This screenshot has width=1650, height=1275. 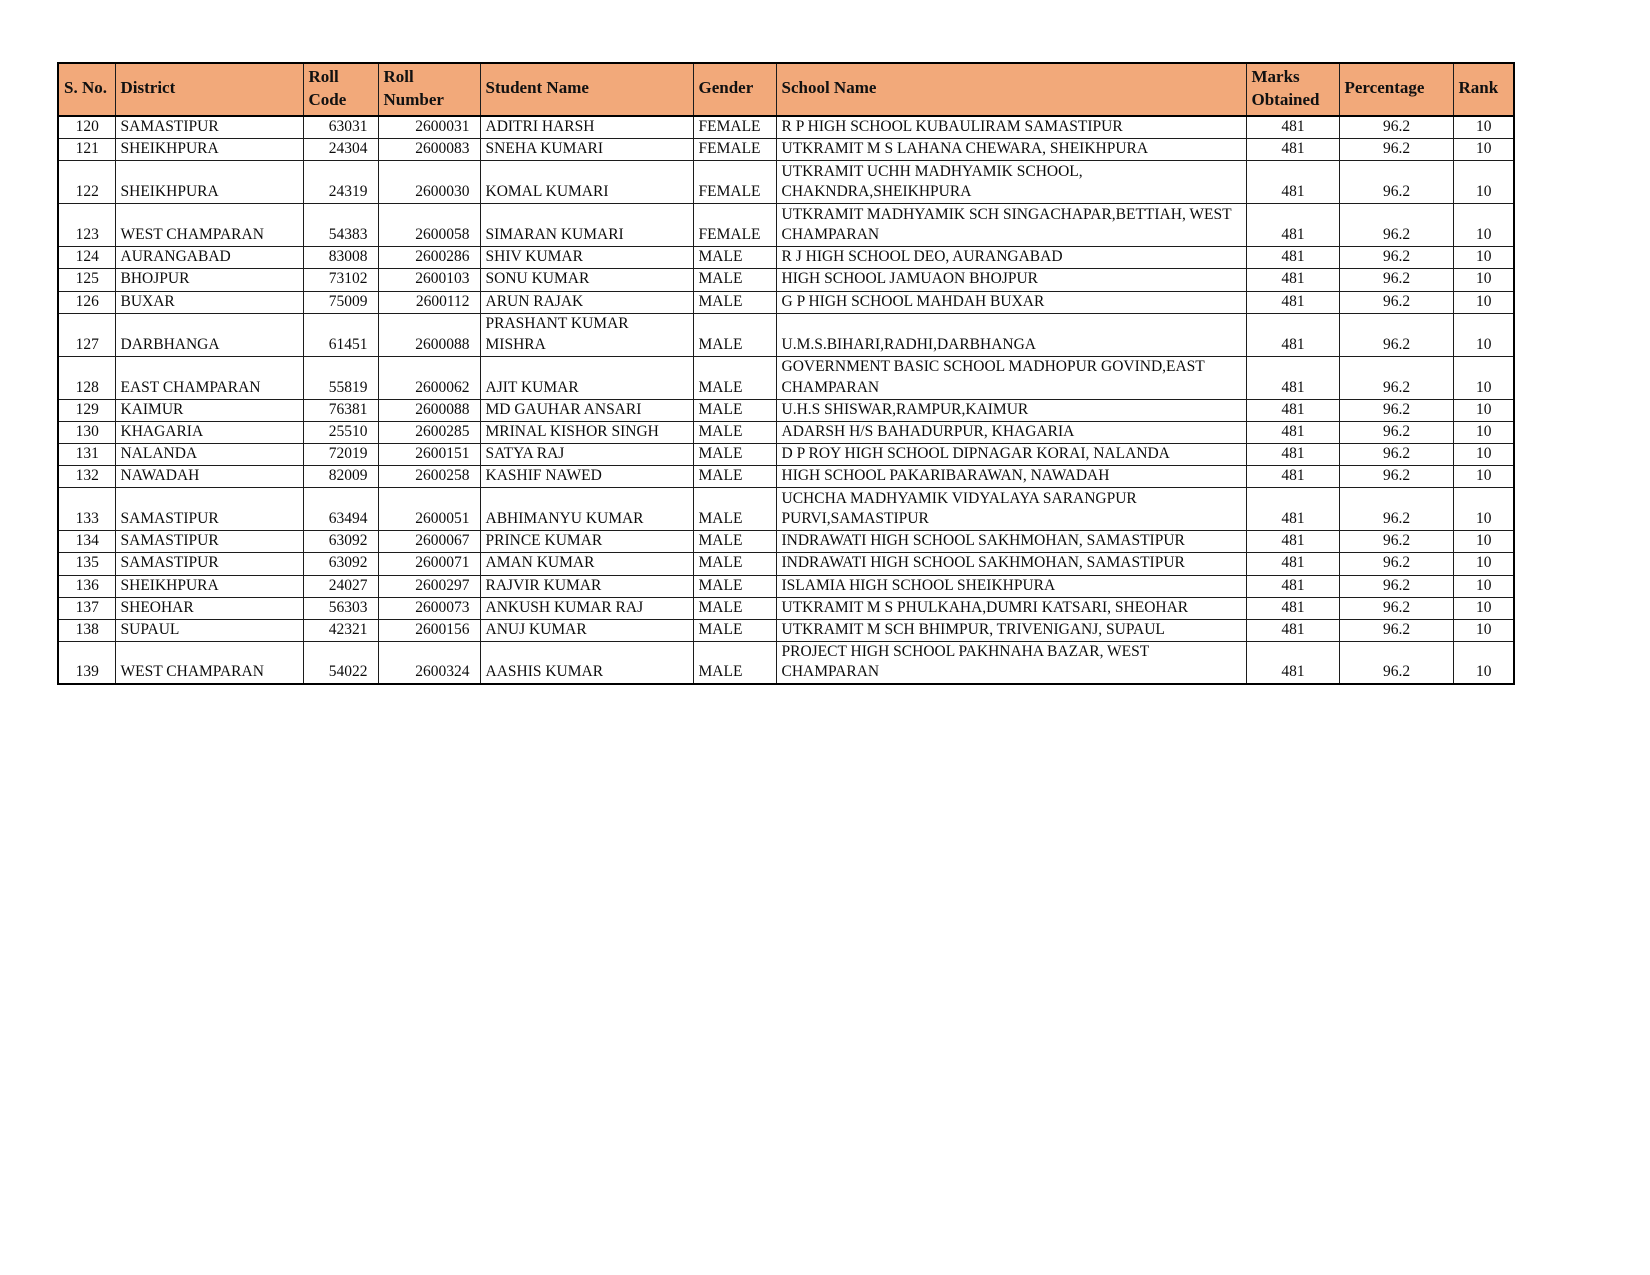 What do you see at coordinates (429, 608) in the screenshot?
I see `cell-roll_number: 2600073` at bounding box center [429, 608].